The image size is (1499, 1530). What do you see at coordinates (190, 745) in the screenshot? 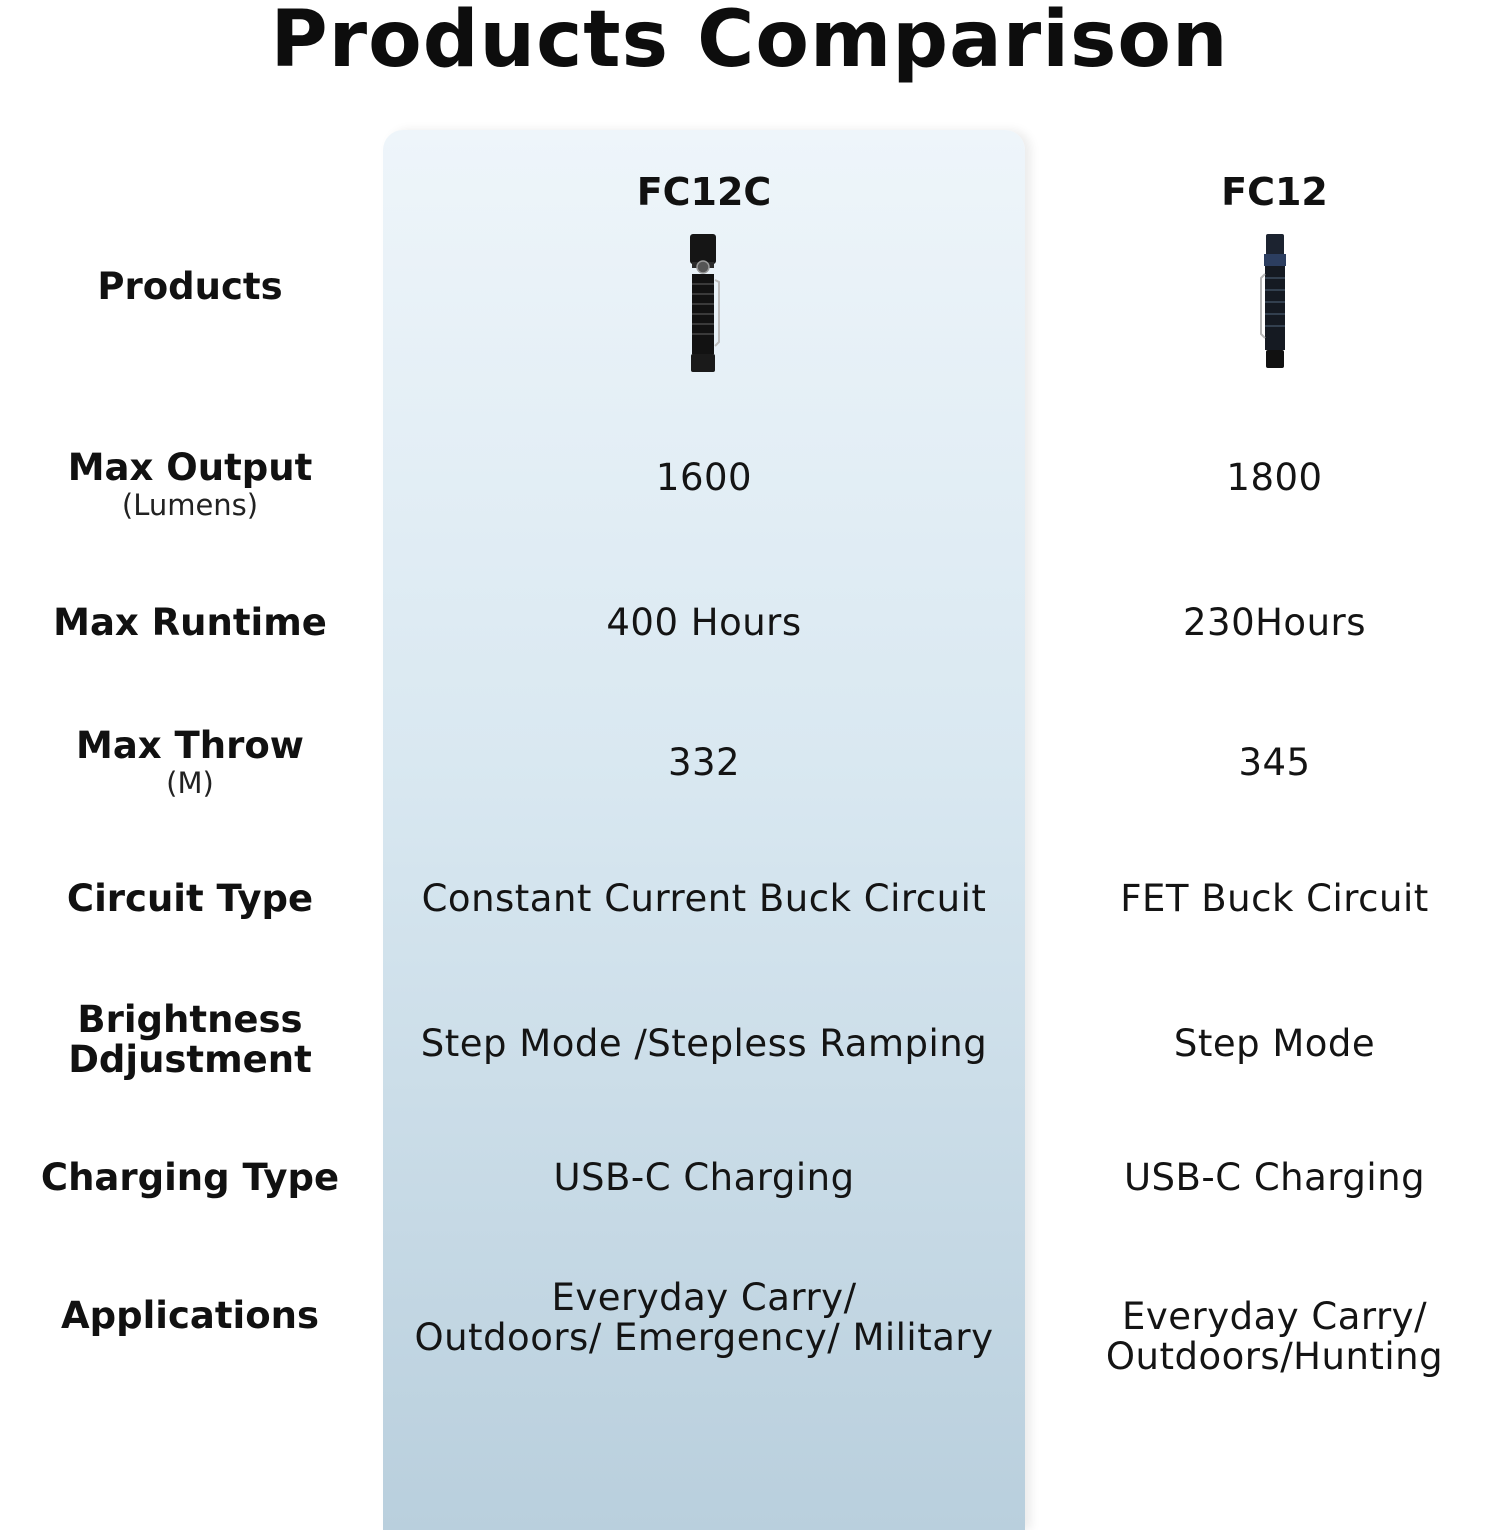
I see `row-label-text: Max Throw` at bounding box center [190, 745].